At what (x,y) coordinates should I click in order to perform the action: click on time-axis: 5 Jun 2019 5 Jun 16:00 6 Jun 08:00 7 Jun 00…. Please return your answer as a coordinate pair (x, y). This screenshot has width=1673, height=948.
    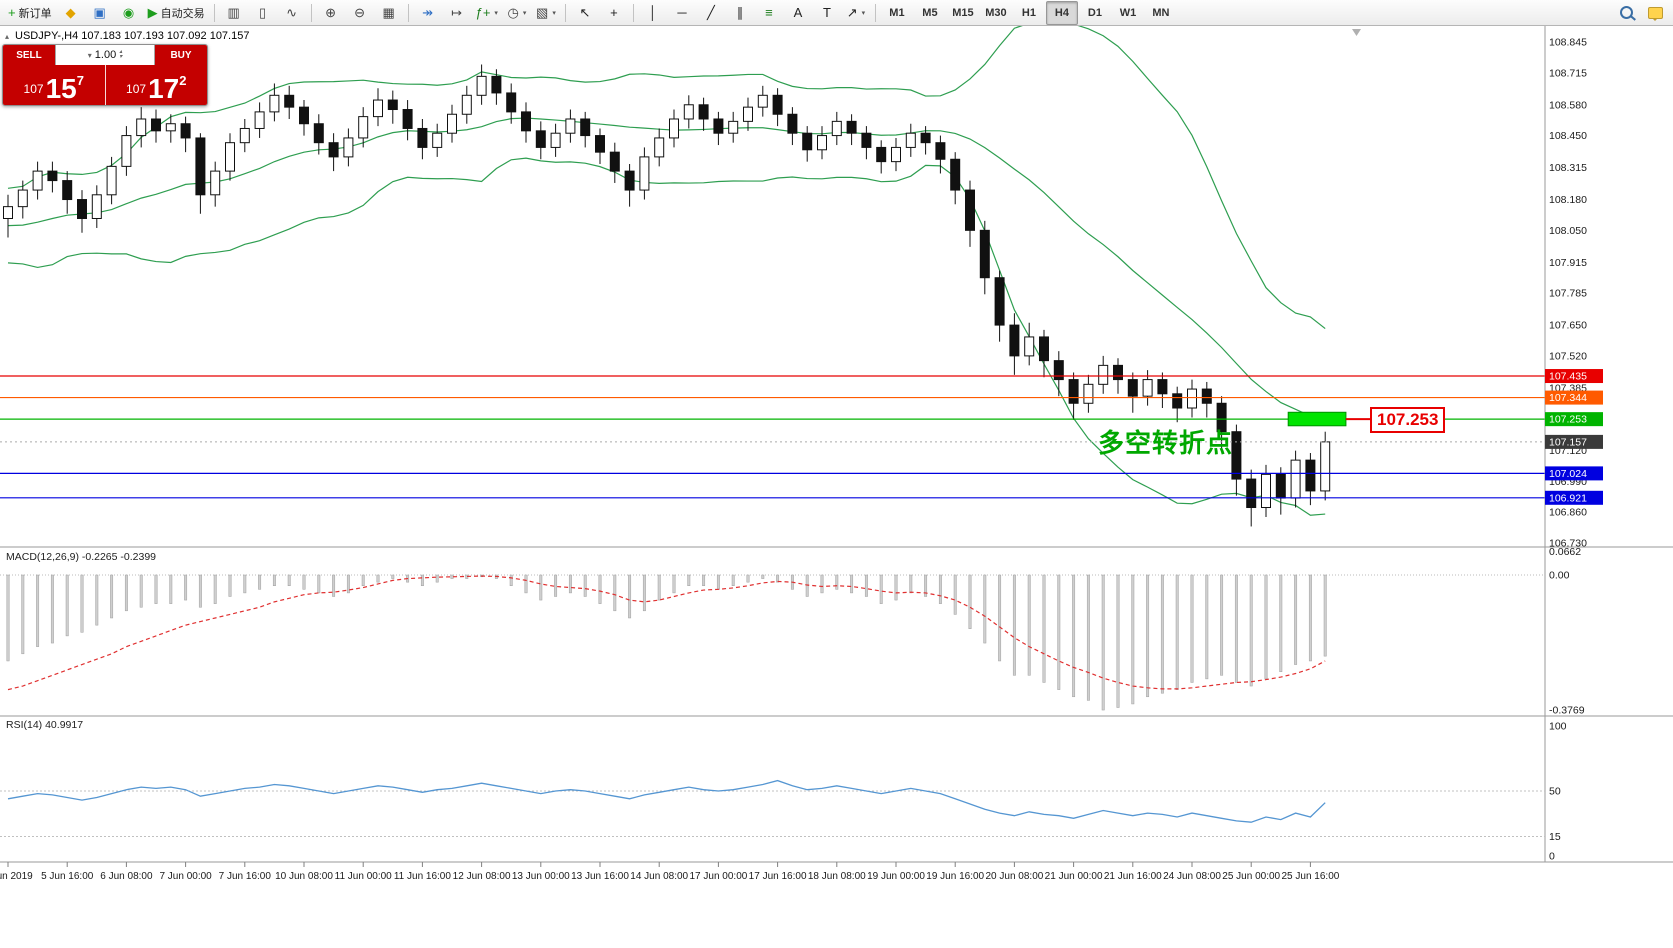
    Looking at the image, I should click on (670, 872).